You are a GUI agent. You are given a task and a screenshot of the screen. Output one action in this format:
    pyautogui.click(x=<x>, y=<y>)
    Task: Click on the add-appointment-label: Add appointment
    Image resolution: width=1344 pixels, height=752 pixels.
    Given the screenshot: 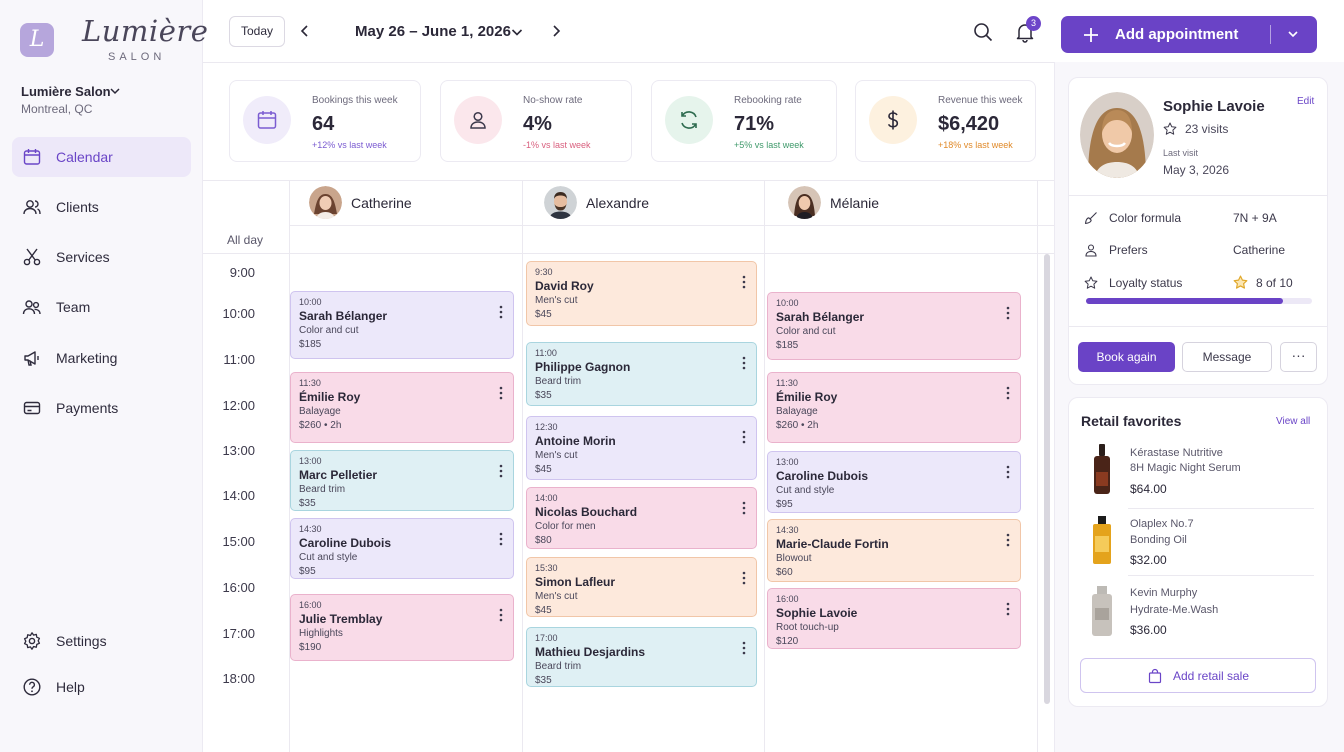 What is the action you would take?
    pyautogui.click(x=1177, y=34)
    